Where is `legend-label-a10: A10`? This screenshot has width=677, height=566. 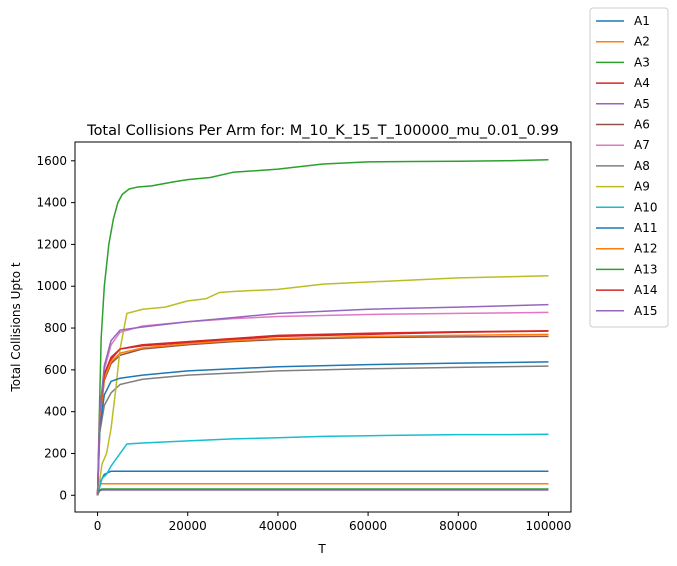 legend-label-a10: A10 is located at coordinates (645, 207).